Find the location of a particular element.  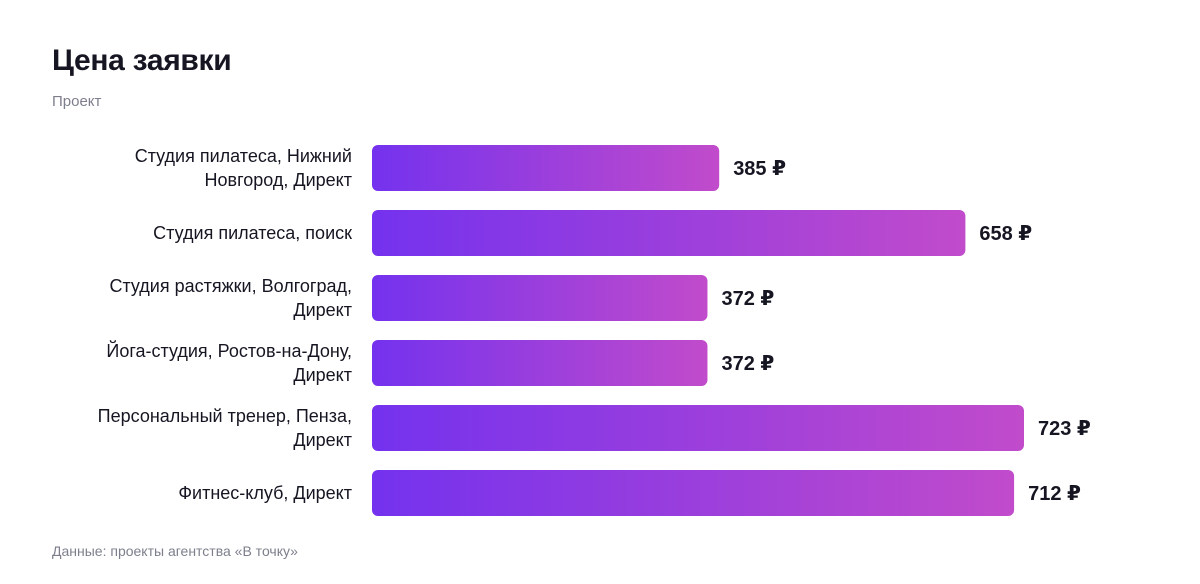

category-label: Студия пилатеса, Нижний is located at coordinates (243, 156).